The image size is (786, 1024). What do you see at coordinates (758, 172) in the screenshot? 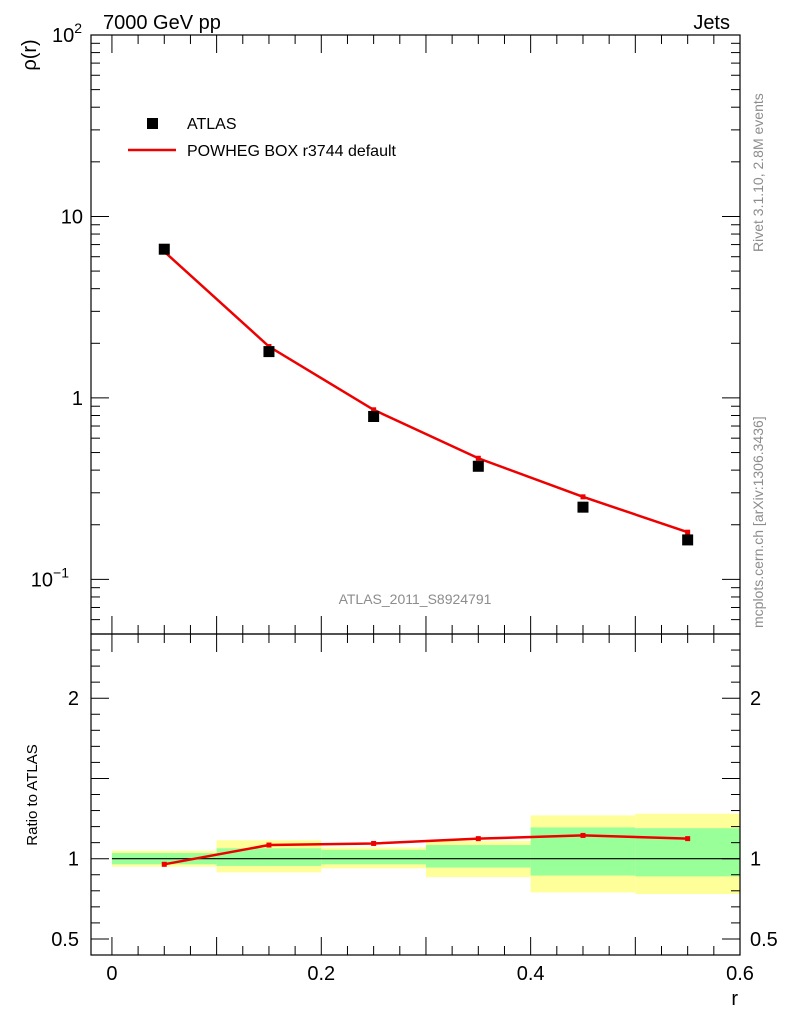
I see `rivet-label: Rivet 3.1.10, 2.8M events` at bounding box center [758, 172].